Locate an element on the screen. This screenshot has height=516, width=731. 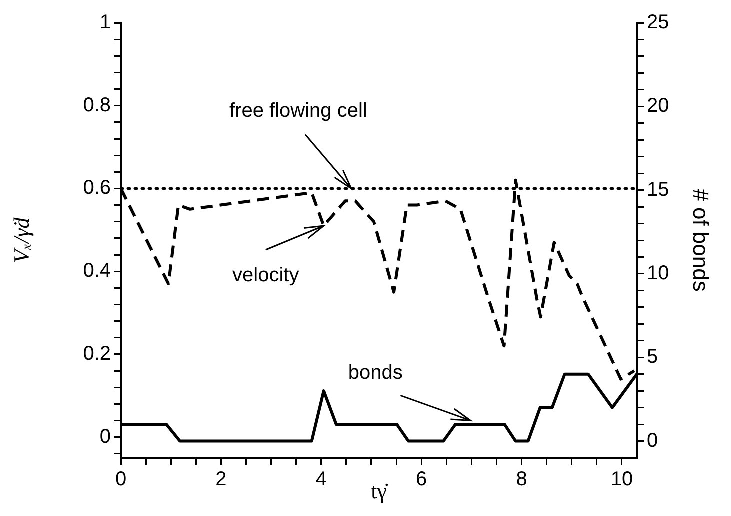
x-tick-label: 10 is located at coordinates (622, 479).